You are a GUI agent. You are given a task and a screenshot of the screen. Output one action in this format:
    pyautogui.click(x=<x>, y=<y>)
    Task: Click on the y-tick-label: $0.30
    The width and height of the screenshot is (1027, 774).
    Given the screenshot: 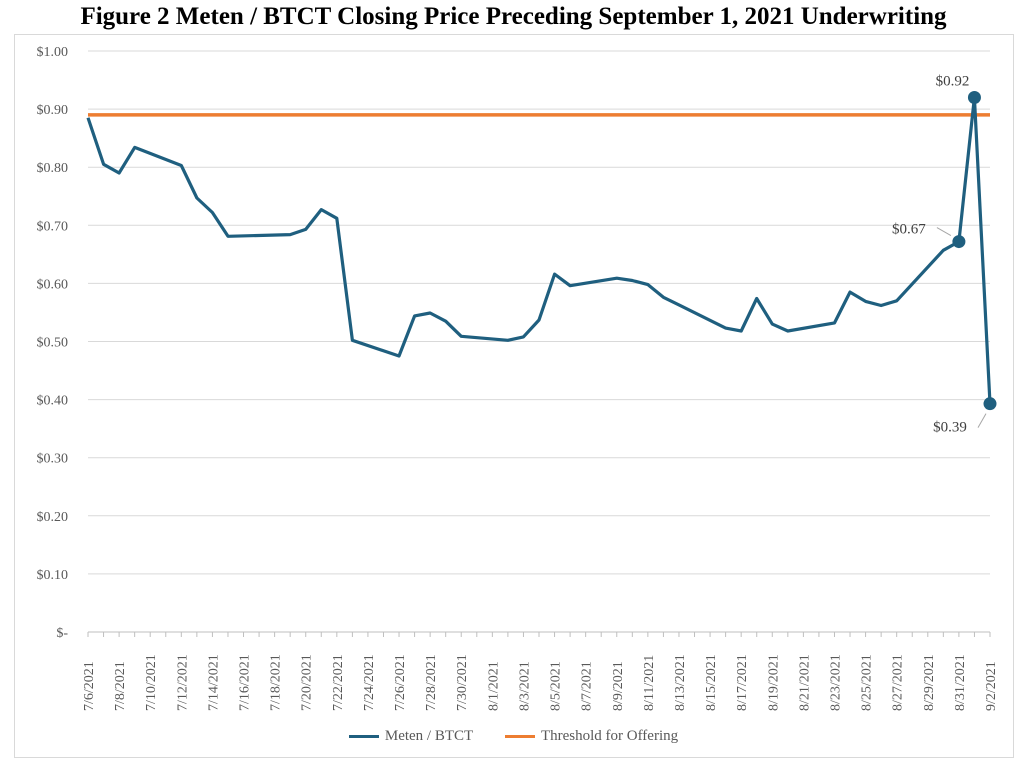 What is the action you would take?
    pyautogui.click(x=53, y=459)
    